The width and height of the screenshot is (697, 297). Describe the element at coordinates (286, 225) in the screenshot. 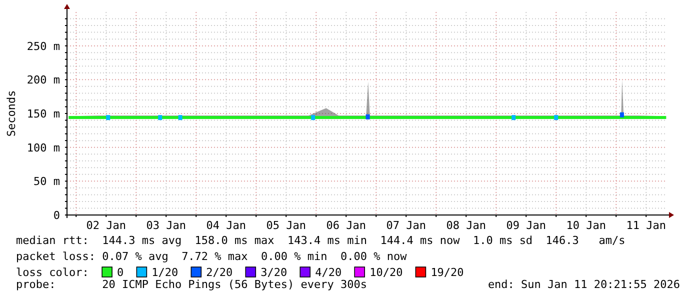

I see `x-tick-label: 05 Jan` at that location.